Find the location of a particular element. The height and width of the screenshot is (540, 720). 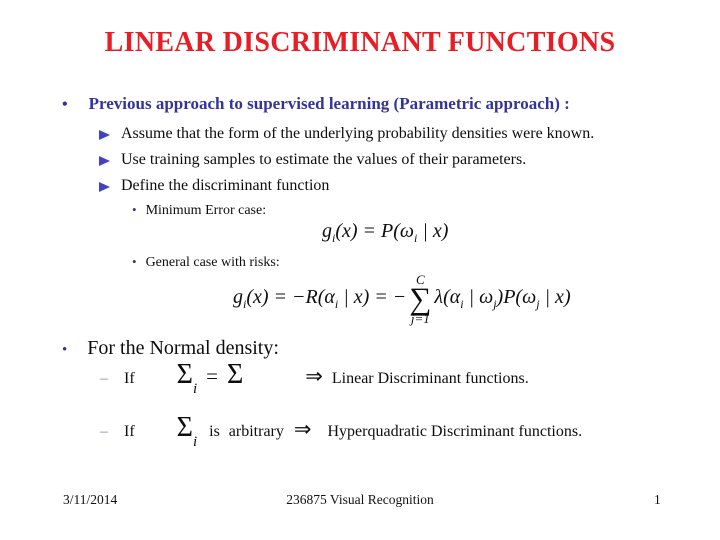

case-result: Linear Discriminant functions. is located at coordinates (430, 378).